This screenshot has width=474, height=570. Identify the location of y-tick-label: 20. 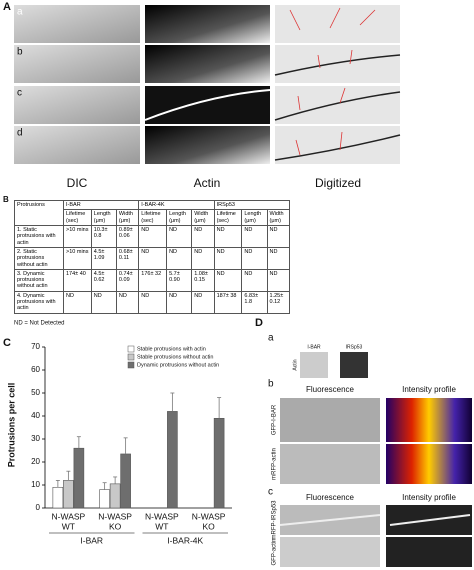
(35, 461).